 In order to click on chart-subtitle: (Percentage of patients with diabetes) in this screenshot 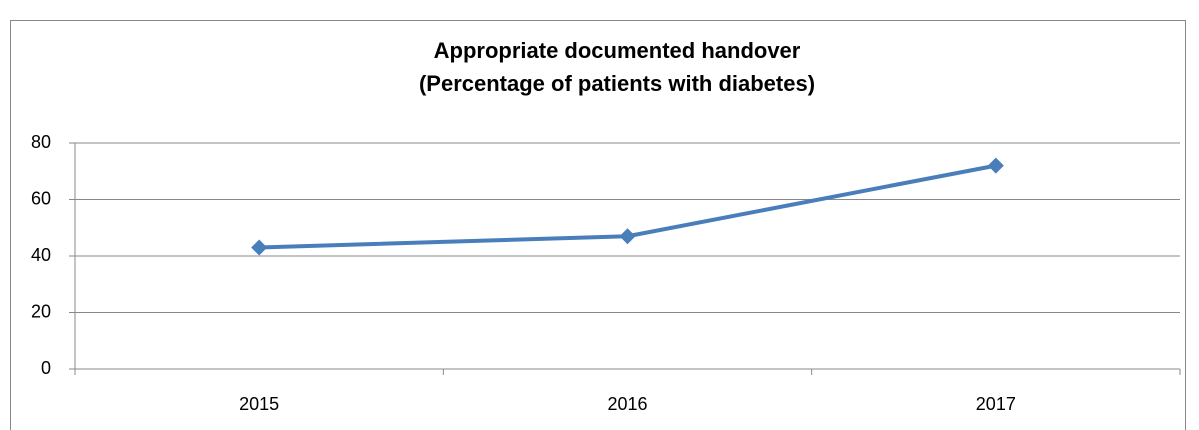, I will do `click(617, 83)`.